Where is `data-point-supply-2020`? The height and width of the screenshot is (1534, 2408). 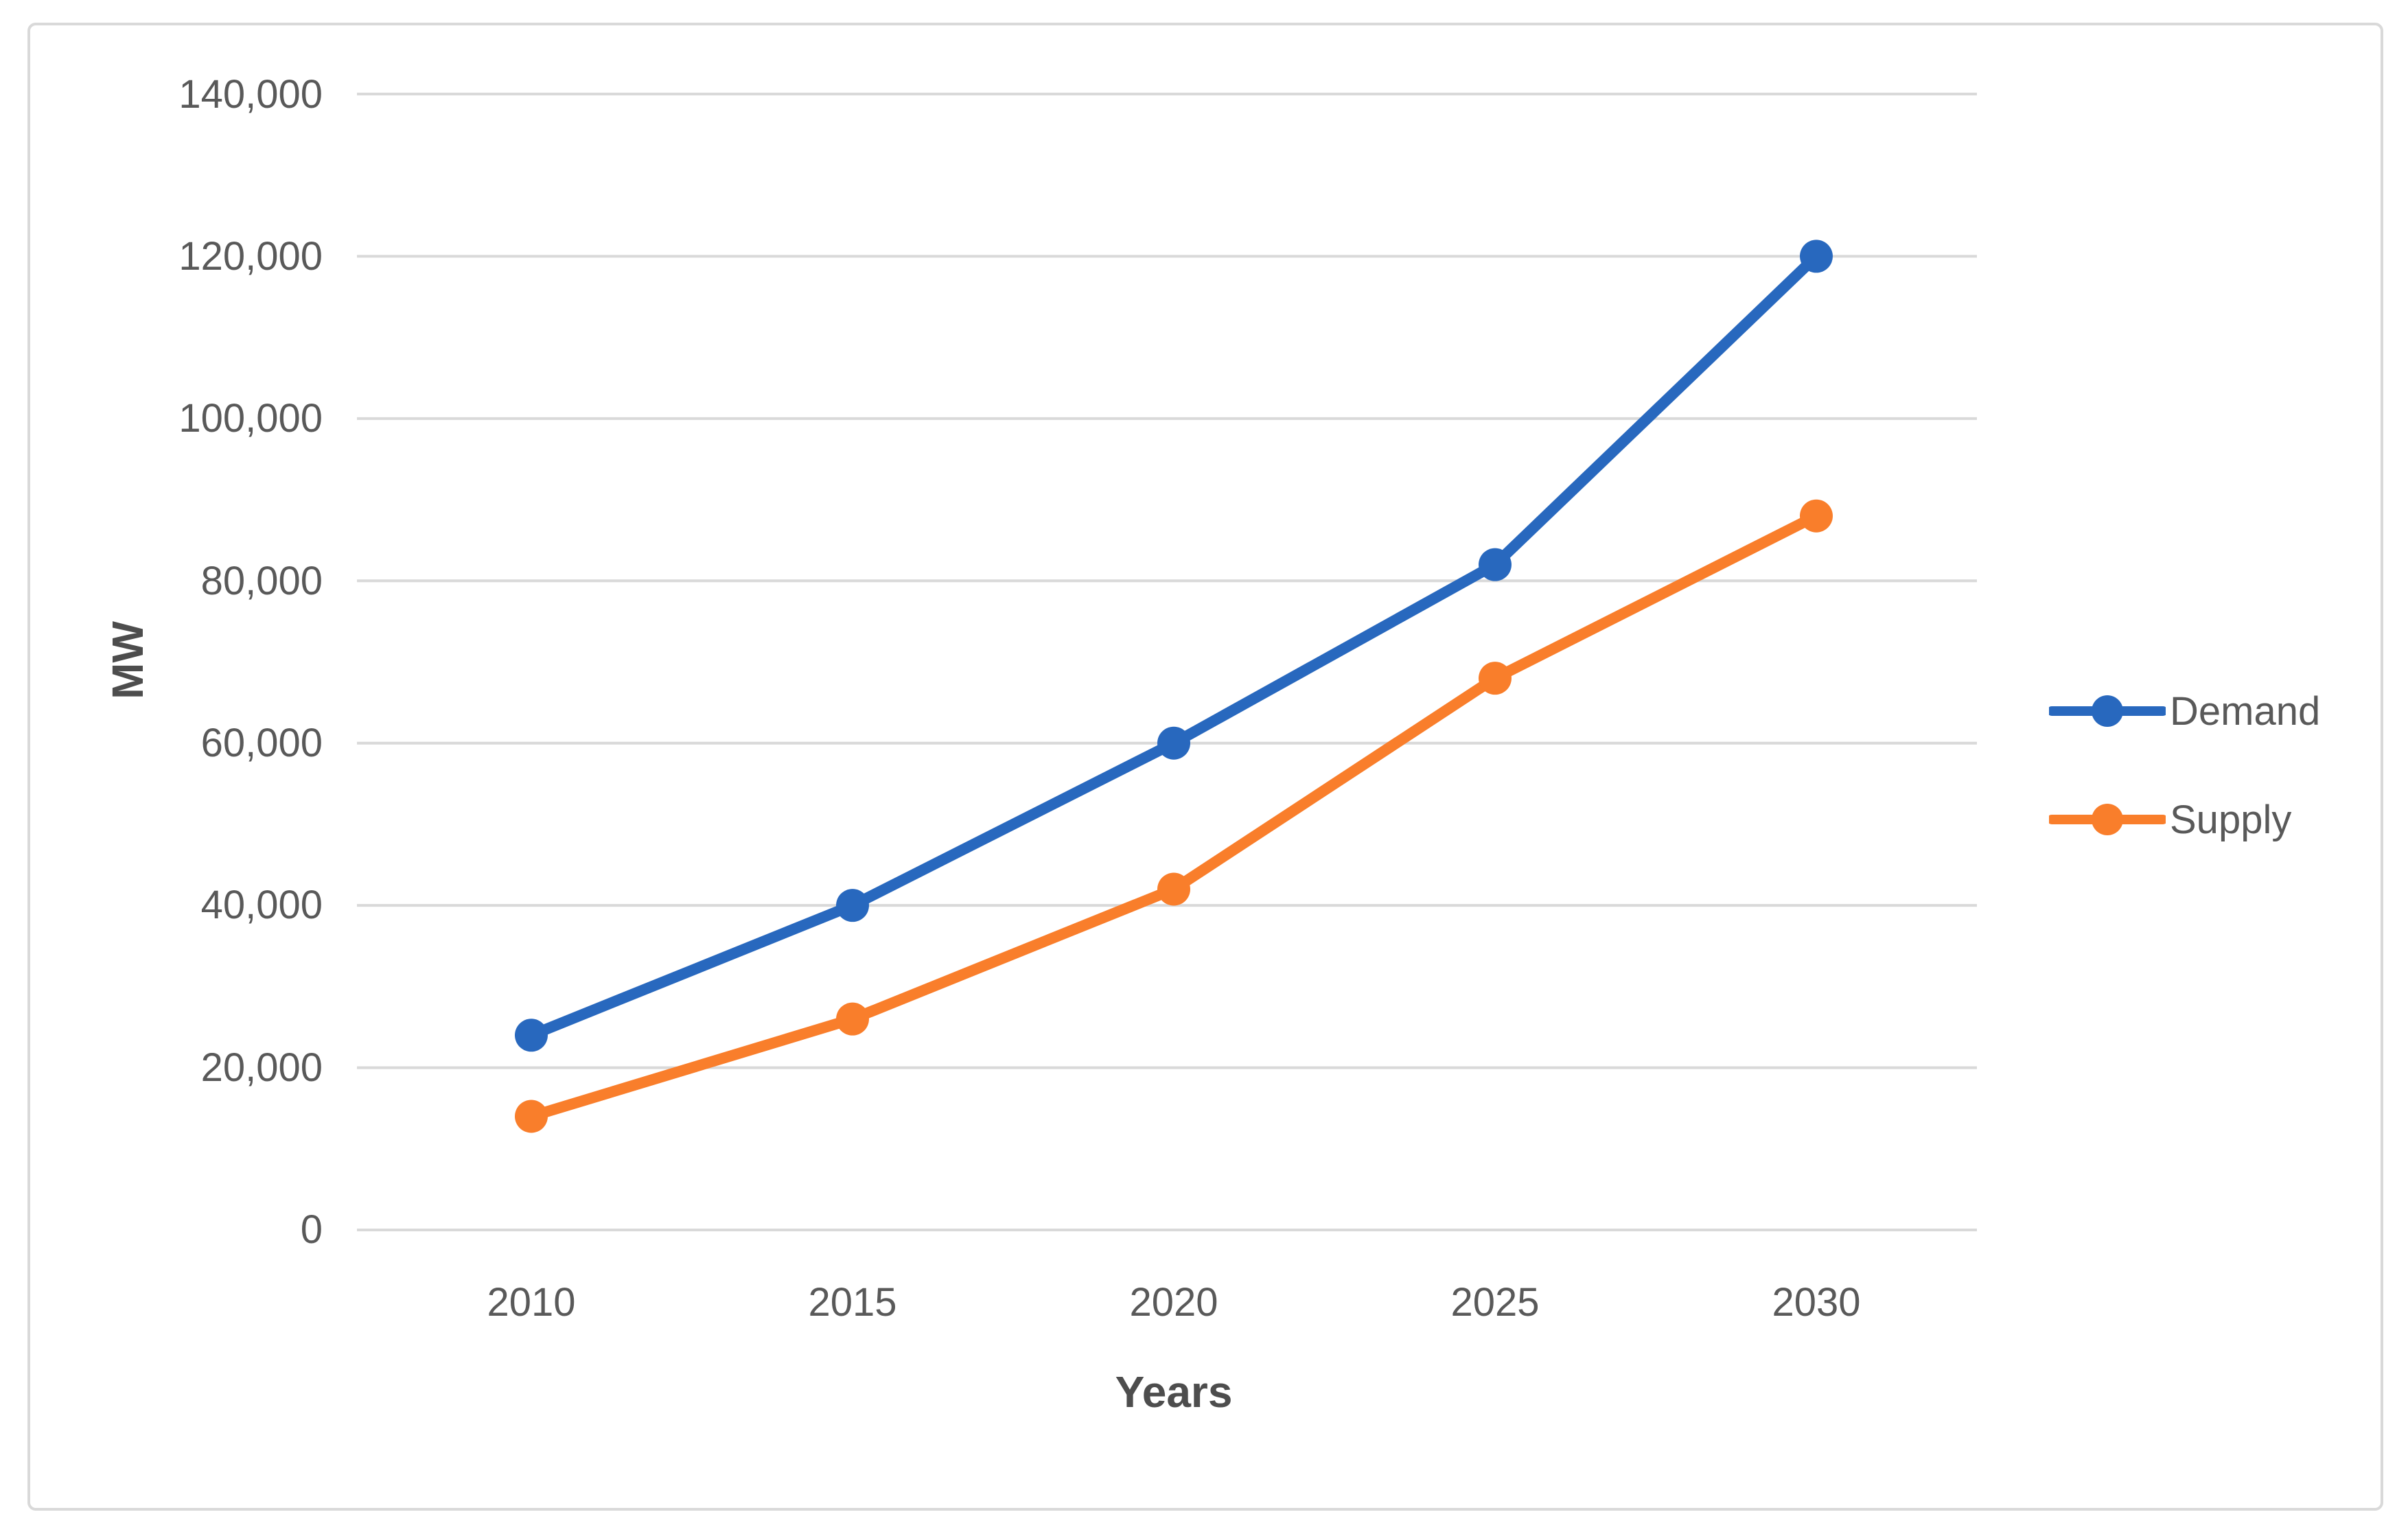 data-point-supply-2020 is located at coordinates (1173, 889).